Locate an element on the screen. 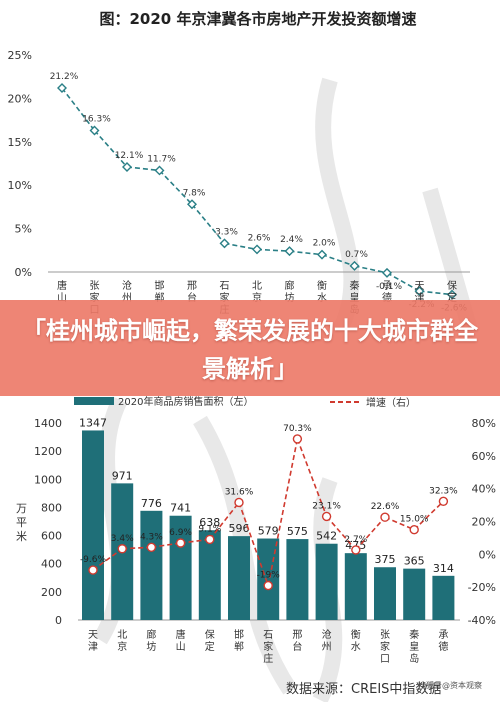  chart1-data-label: 3.3% is located at coordinates (226, 232).